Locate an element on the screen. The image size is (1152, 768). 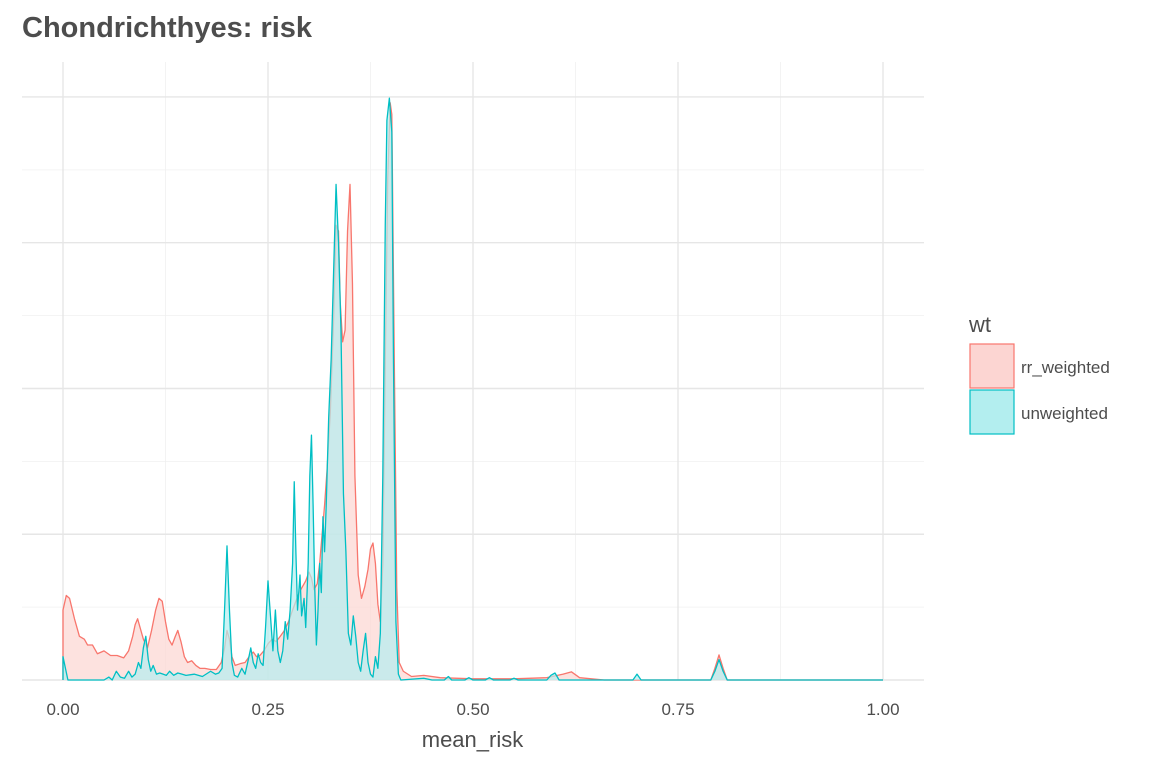
legend-key-rr-weighted is located at coordinates (992, 366).